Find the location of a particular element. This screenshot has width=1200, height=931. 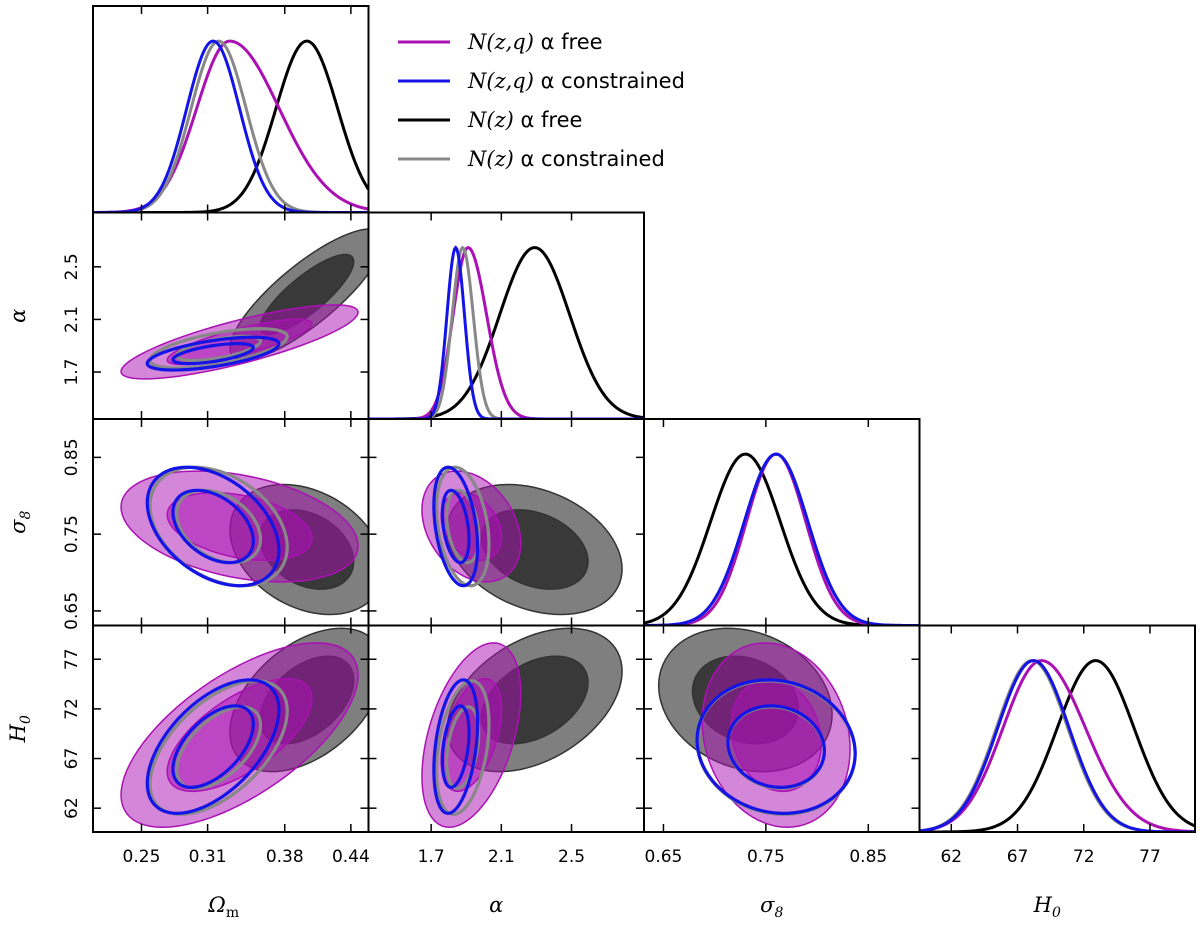

x-tick-label-H0: 67 is located at coordinates (1018, 857).